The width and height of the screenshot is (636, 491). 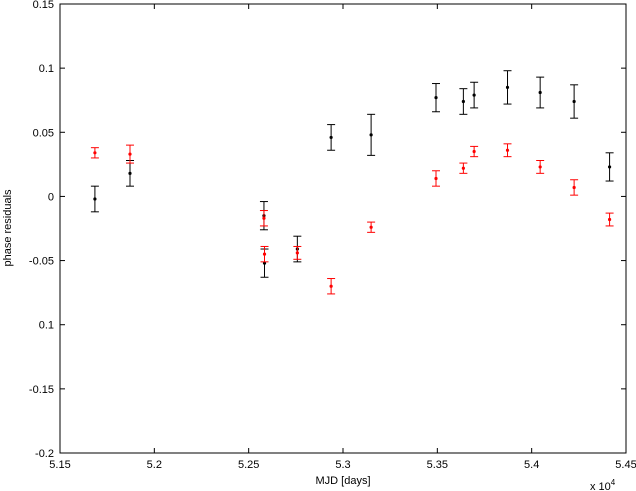 What do you see at coordinates (41, 390) in the screenshot?
I see `y-tick-label: -0.15` at bounding box center [41, 390].